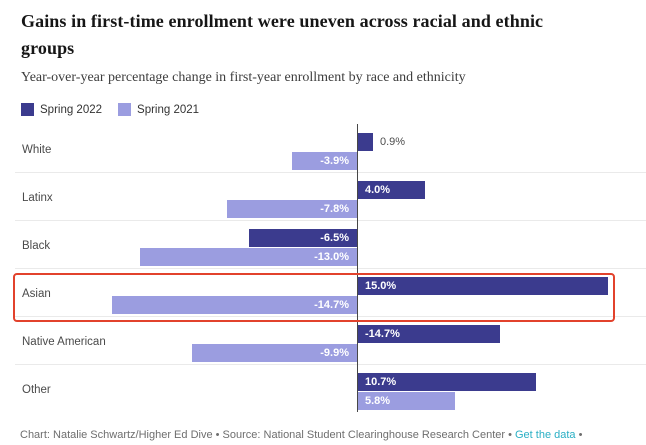  I want to click on asian-highlight-box, so click(314, 297).